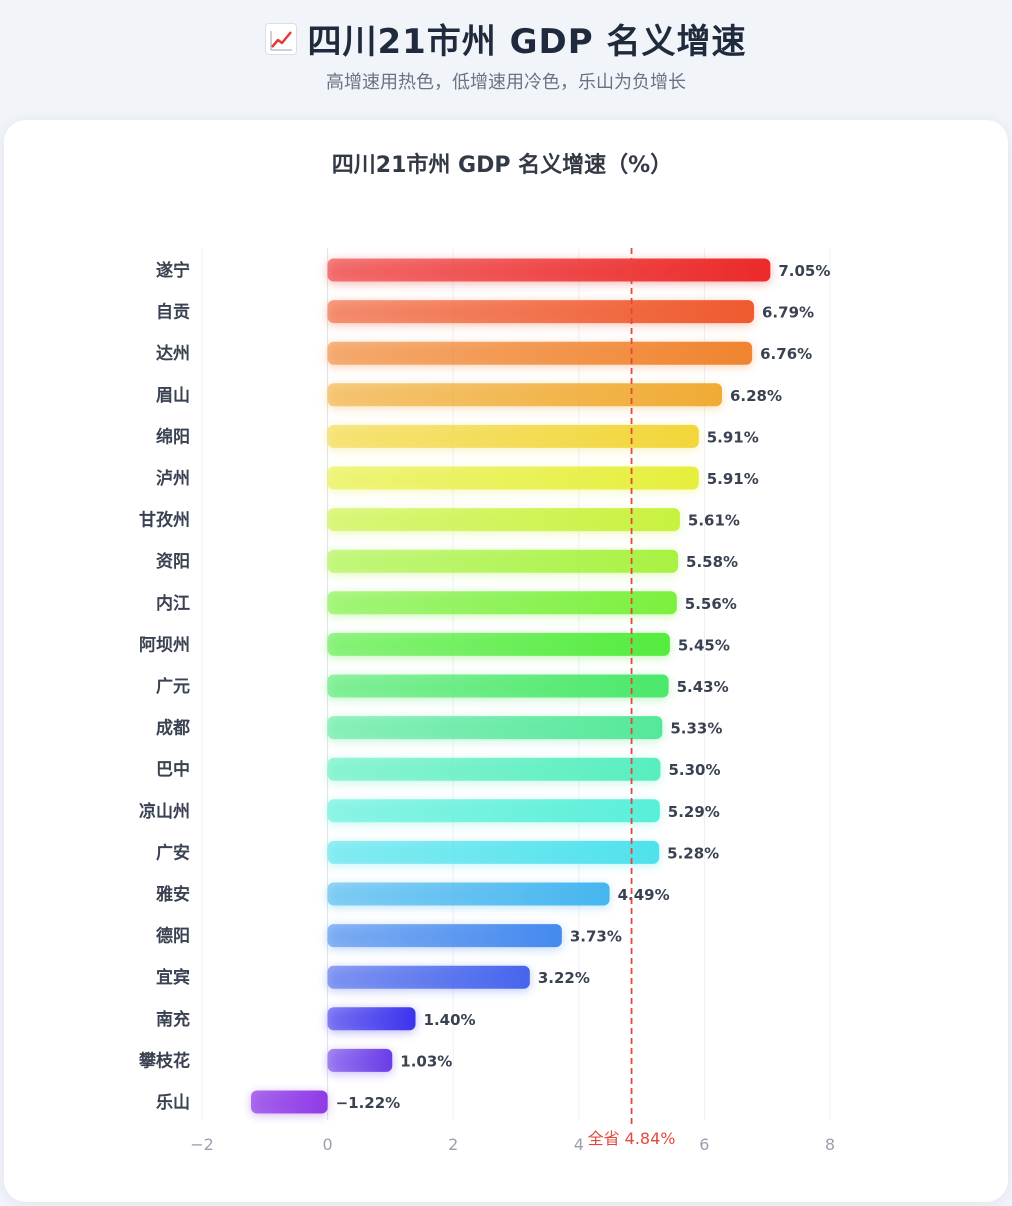 The width and height of the screenshot is (1012, 1206). What do you see at coordinates (202, 1144) in the screenshot?
I see `x-tick-label: −2` at bounding box center [202, 1144].